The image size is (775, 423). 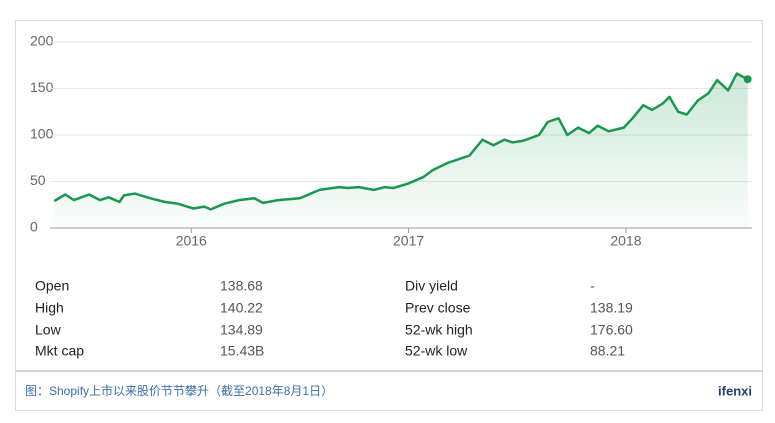 I want to click on y-tick-label: 100, so click(x=42, y=134).